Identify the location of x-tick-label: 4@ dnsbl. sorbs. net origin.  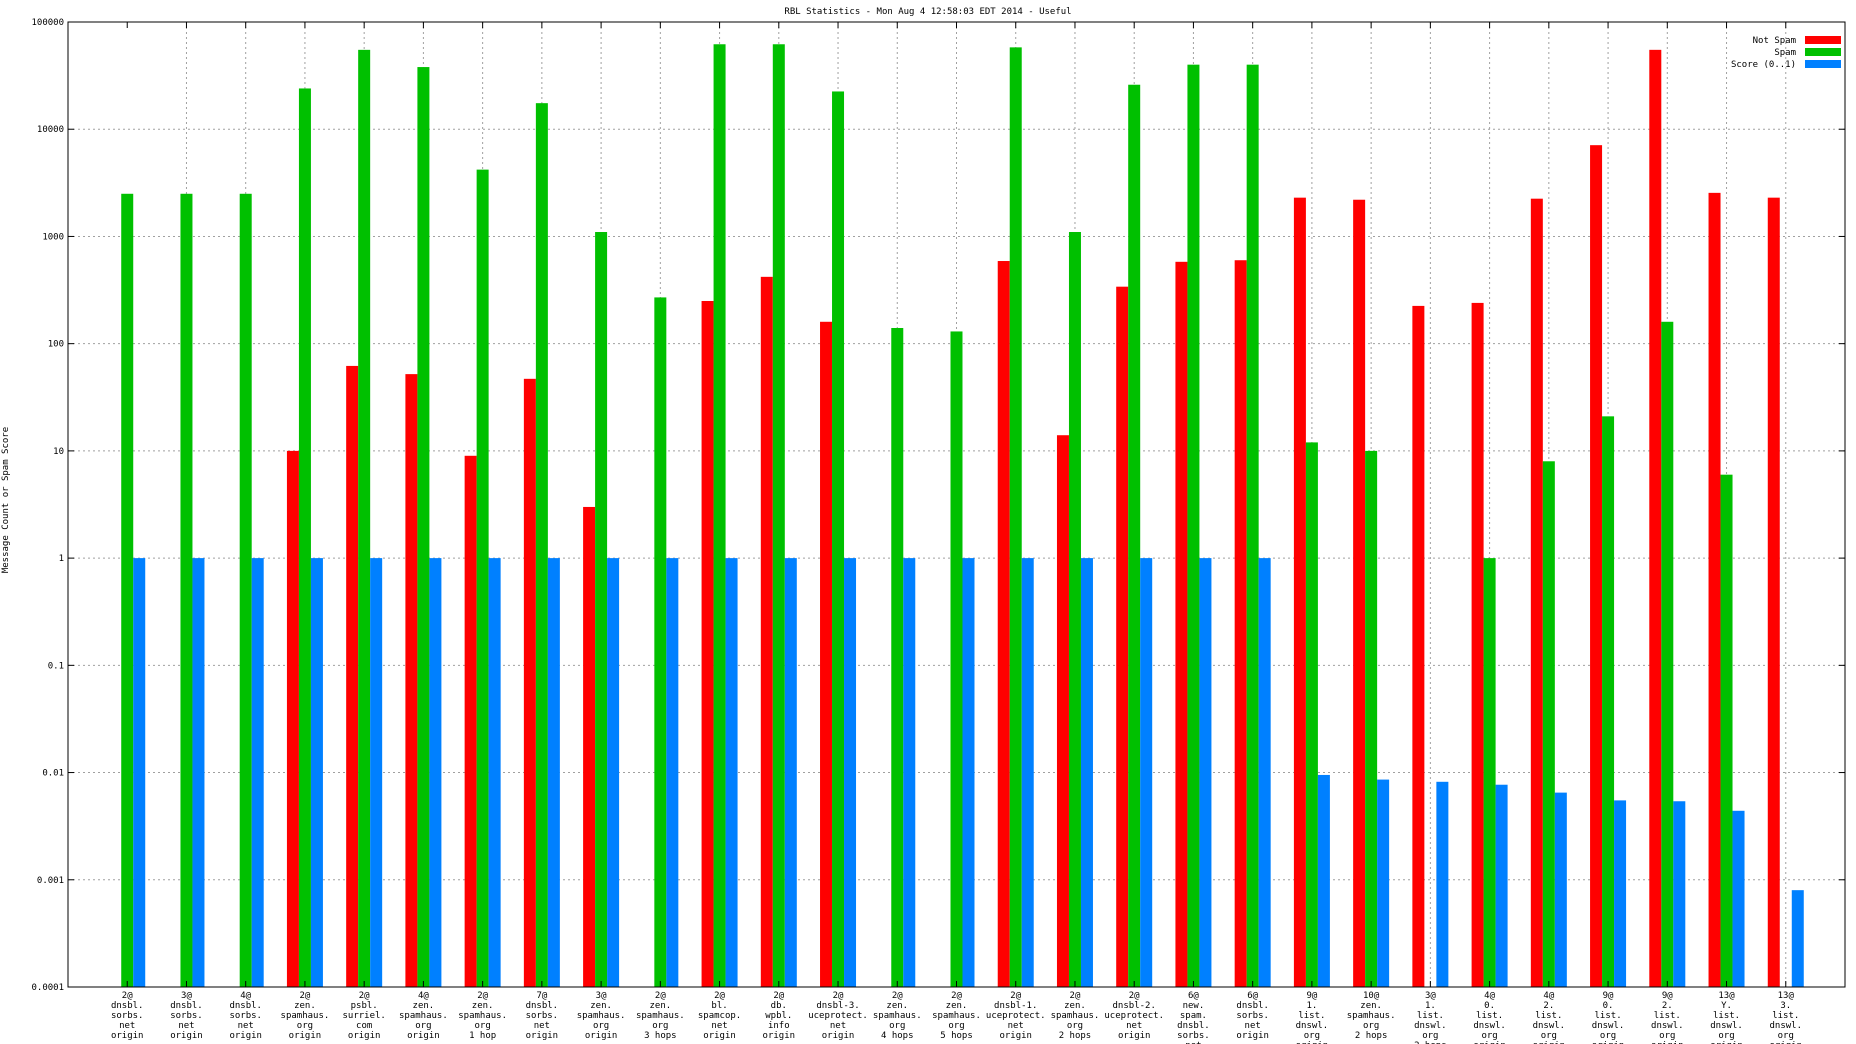
(245, 1016).